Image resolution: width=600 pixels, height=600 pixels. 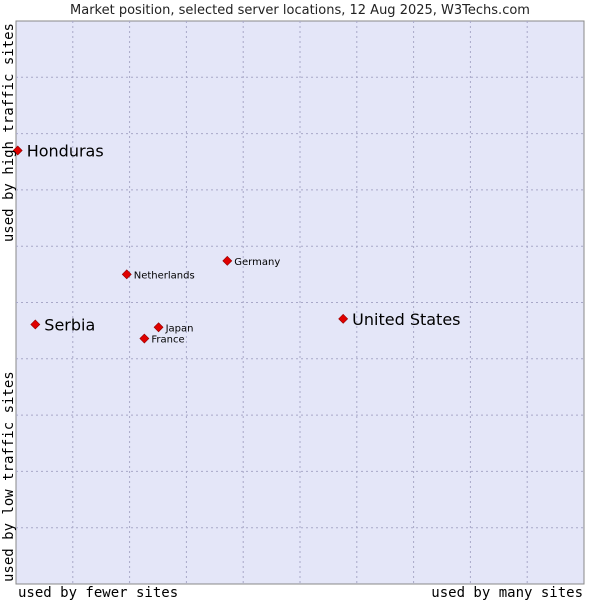 What do you see at coordinates (126, 274) in the screenshot?
I see `point-netherlands` at bounding box center [126, 274].